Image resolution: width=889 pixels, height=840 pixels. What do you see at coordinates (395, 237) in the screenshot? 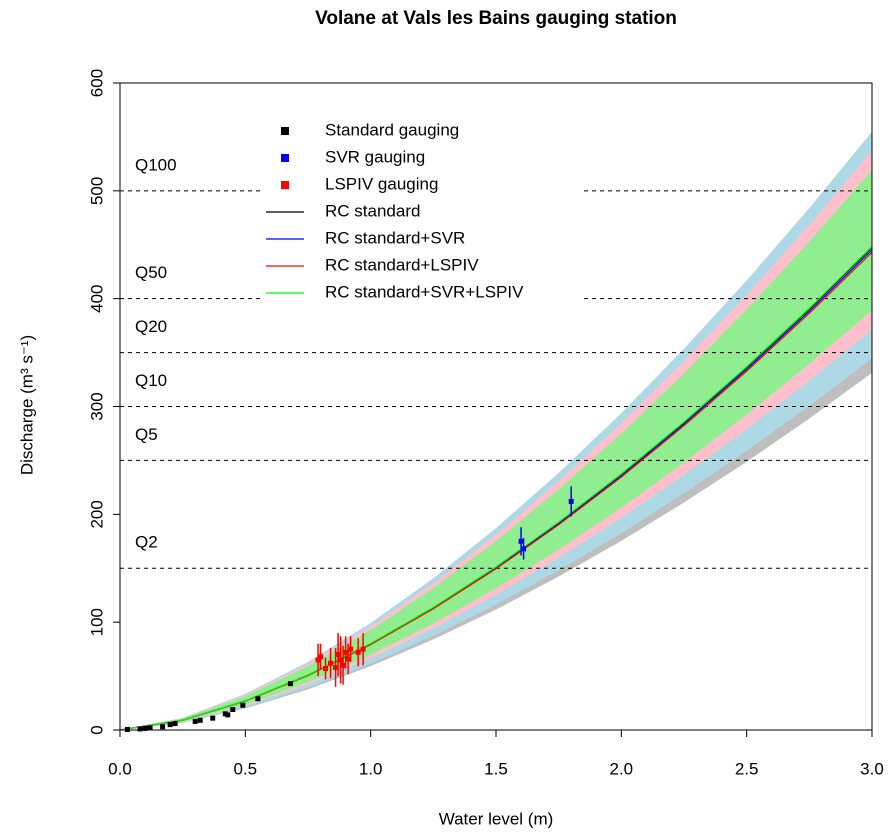
I see `legend-label: RC standard+SVR` at bounding box center [395, 237].